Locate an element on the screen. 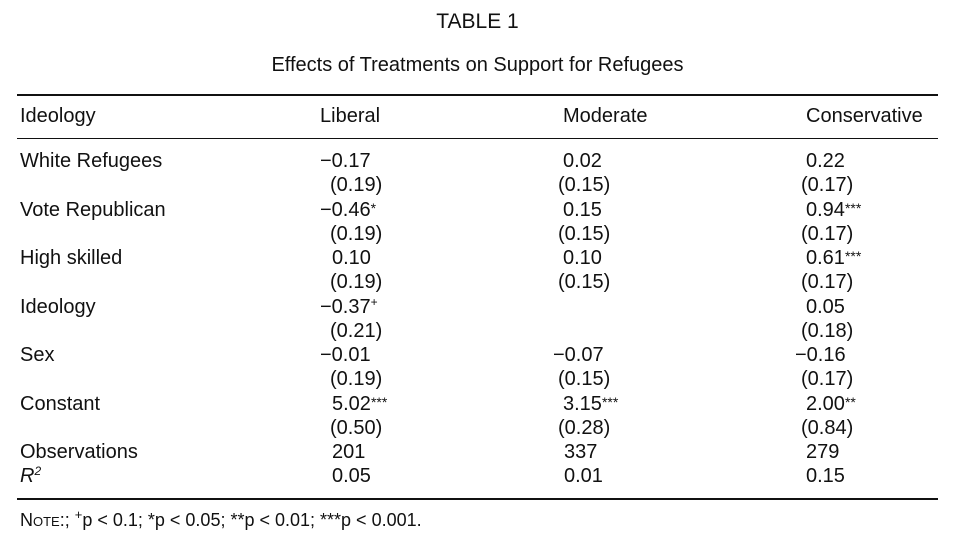 The width and height of the screenshot is (977, 543). observations-moderate: 337 is located at coordinates (581, 452).